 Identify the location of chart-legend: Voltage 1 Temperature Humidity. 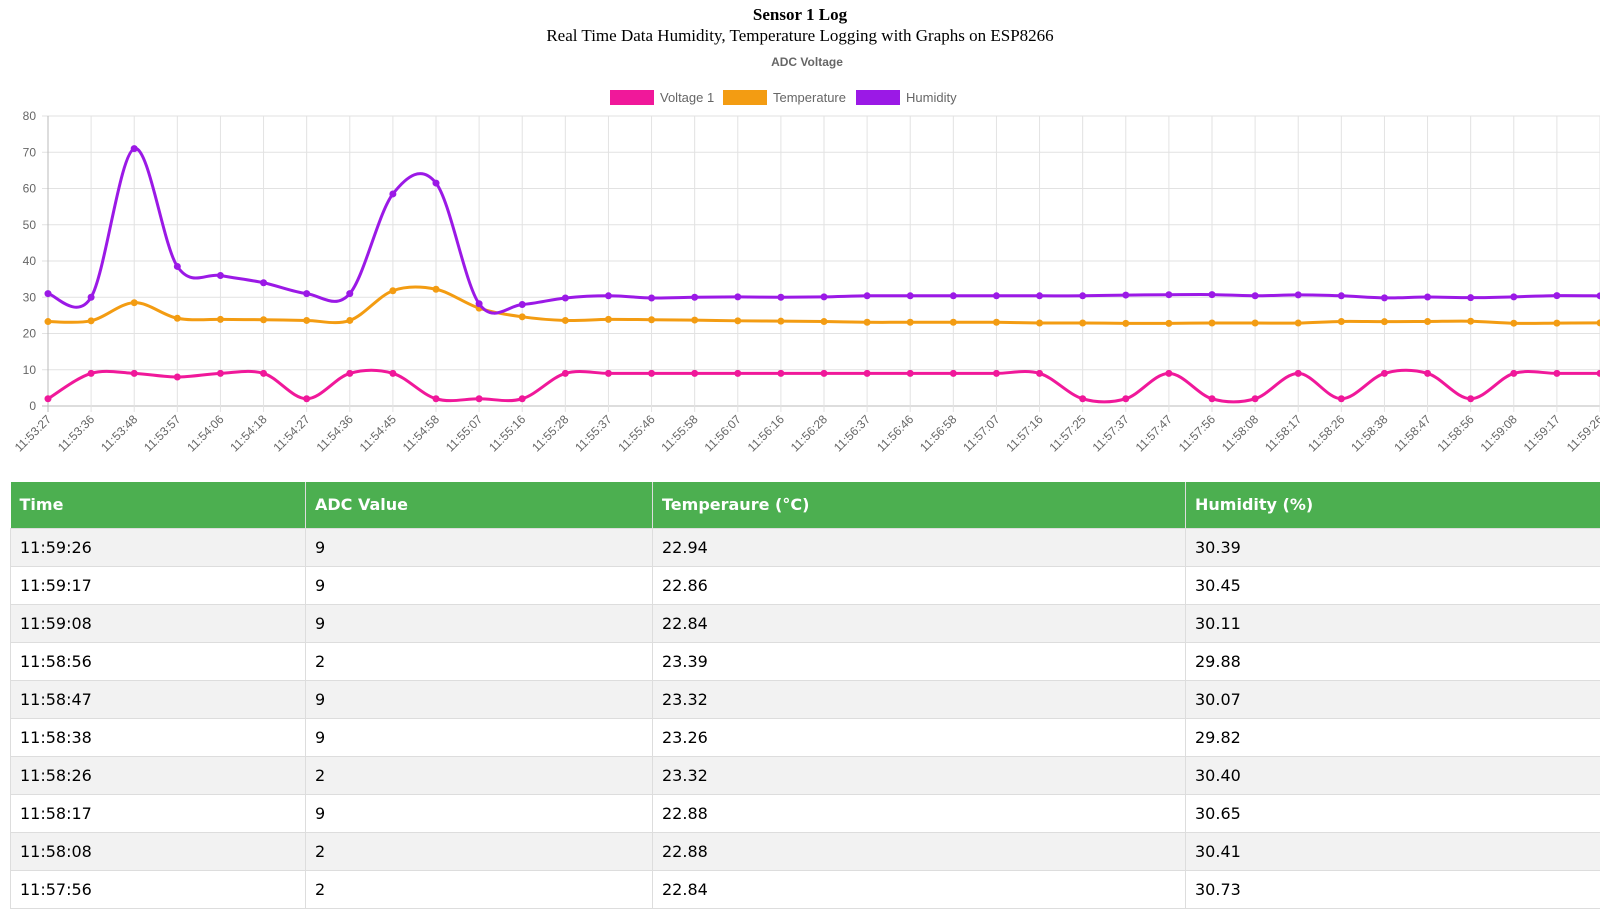
(783, 97).